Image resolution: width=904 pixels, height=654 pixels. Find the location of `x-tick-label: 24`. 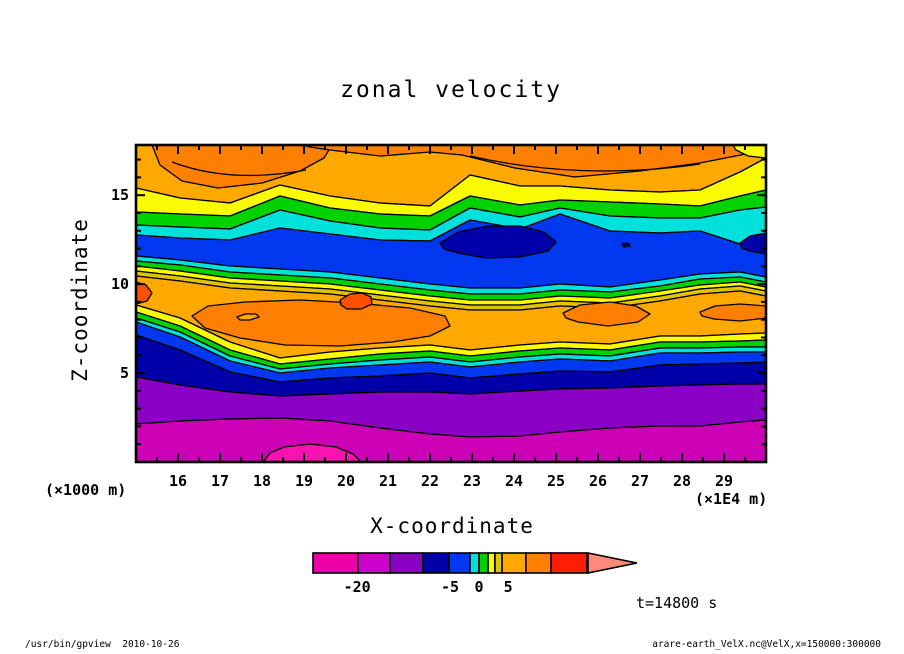

x-tick-label: 24 is located at coordinates (514, 481).